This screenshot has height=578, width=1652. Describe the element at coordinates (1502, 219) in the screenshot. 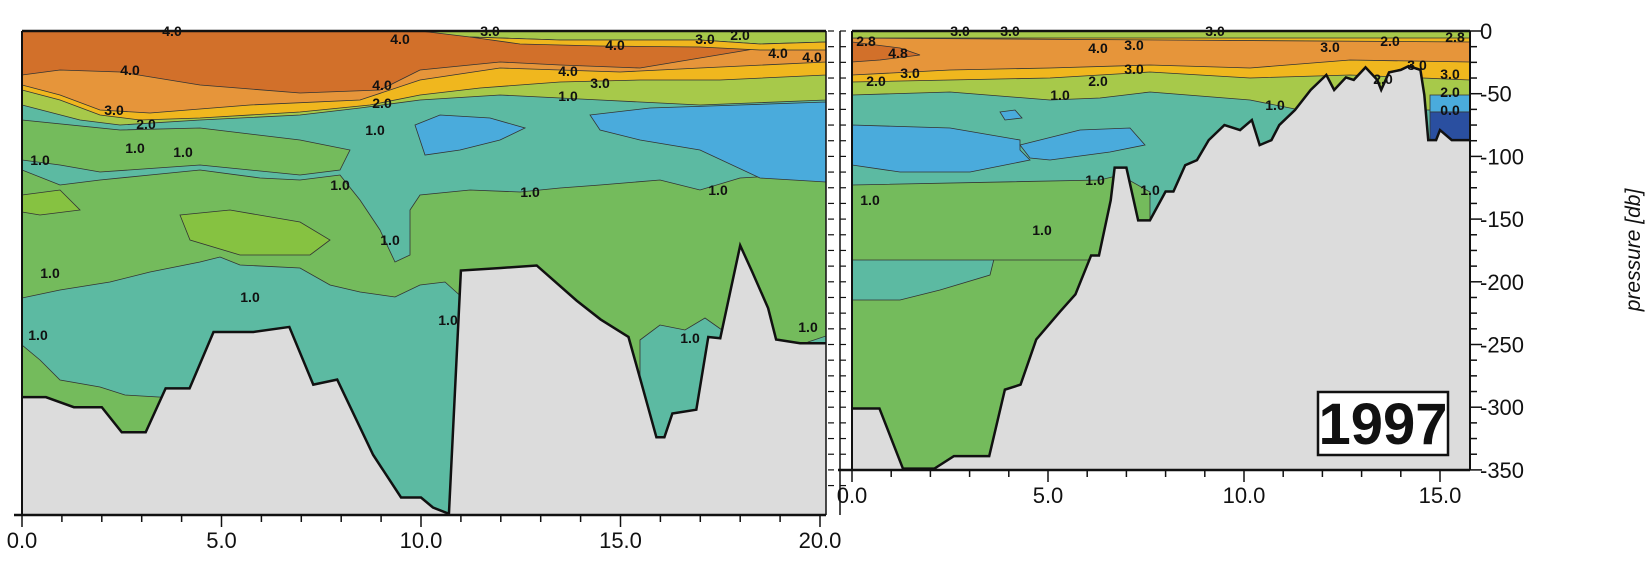

I see `y-tick-label: -150` at that location.